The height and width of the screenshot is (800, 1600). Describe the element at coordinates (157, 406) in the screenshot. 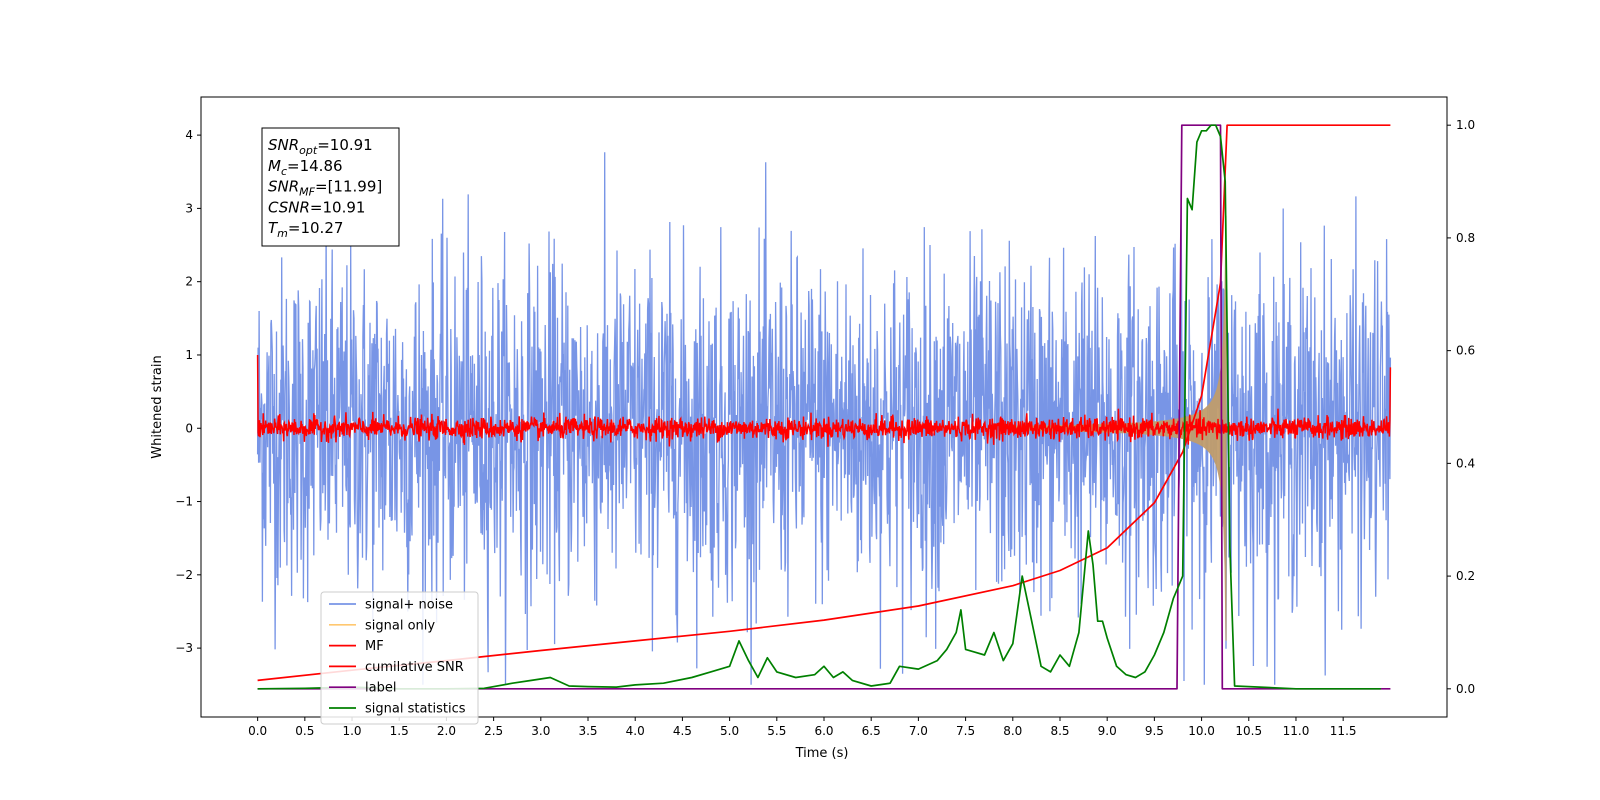

I see `y-axis-label: Whitened strain` at that location.